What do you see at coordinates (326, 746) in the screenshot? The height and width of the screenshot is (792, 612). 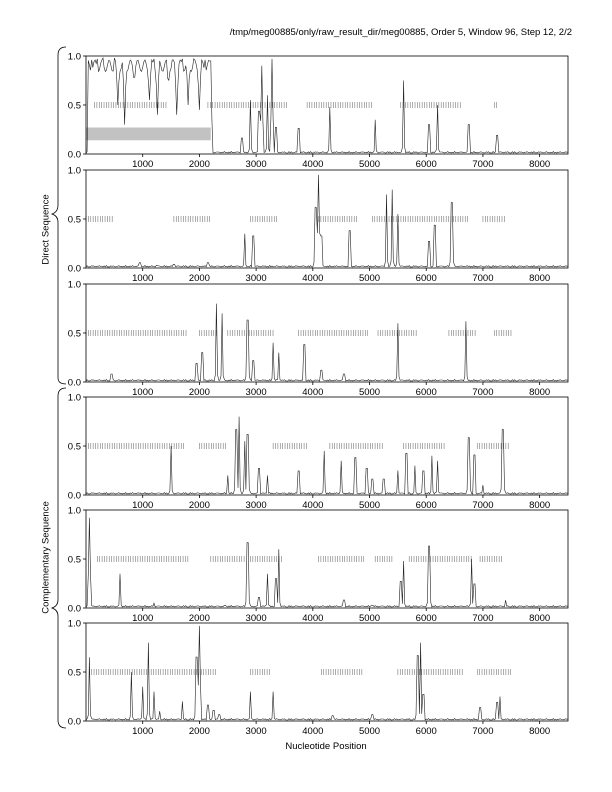 I see `x-axis-label: Nucleotide Position` at bounding box center [326, 746].